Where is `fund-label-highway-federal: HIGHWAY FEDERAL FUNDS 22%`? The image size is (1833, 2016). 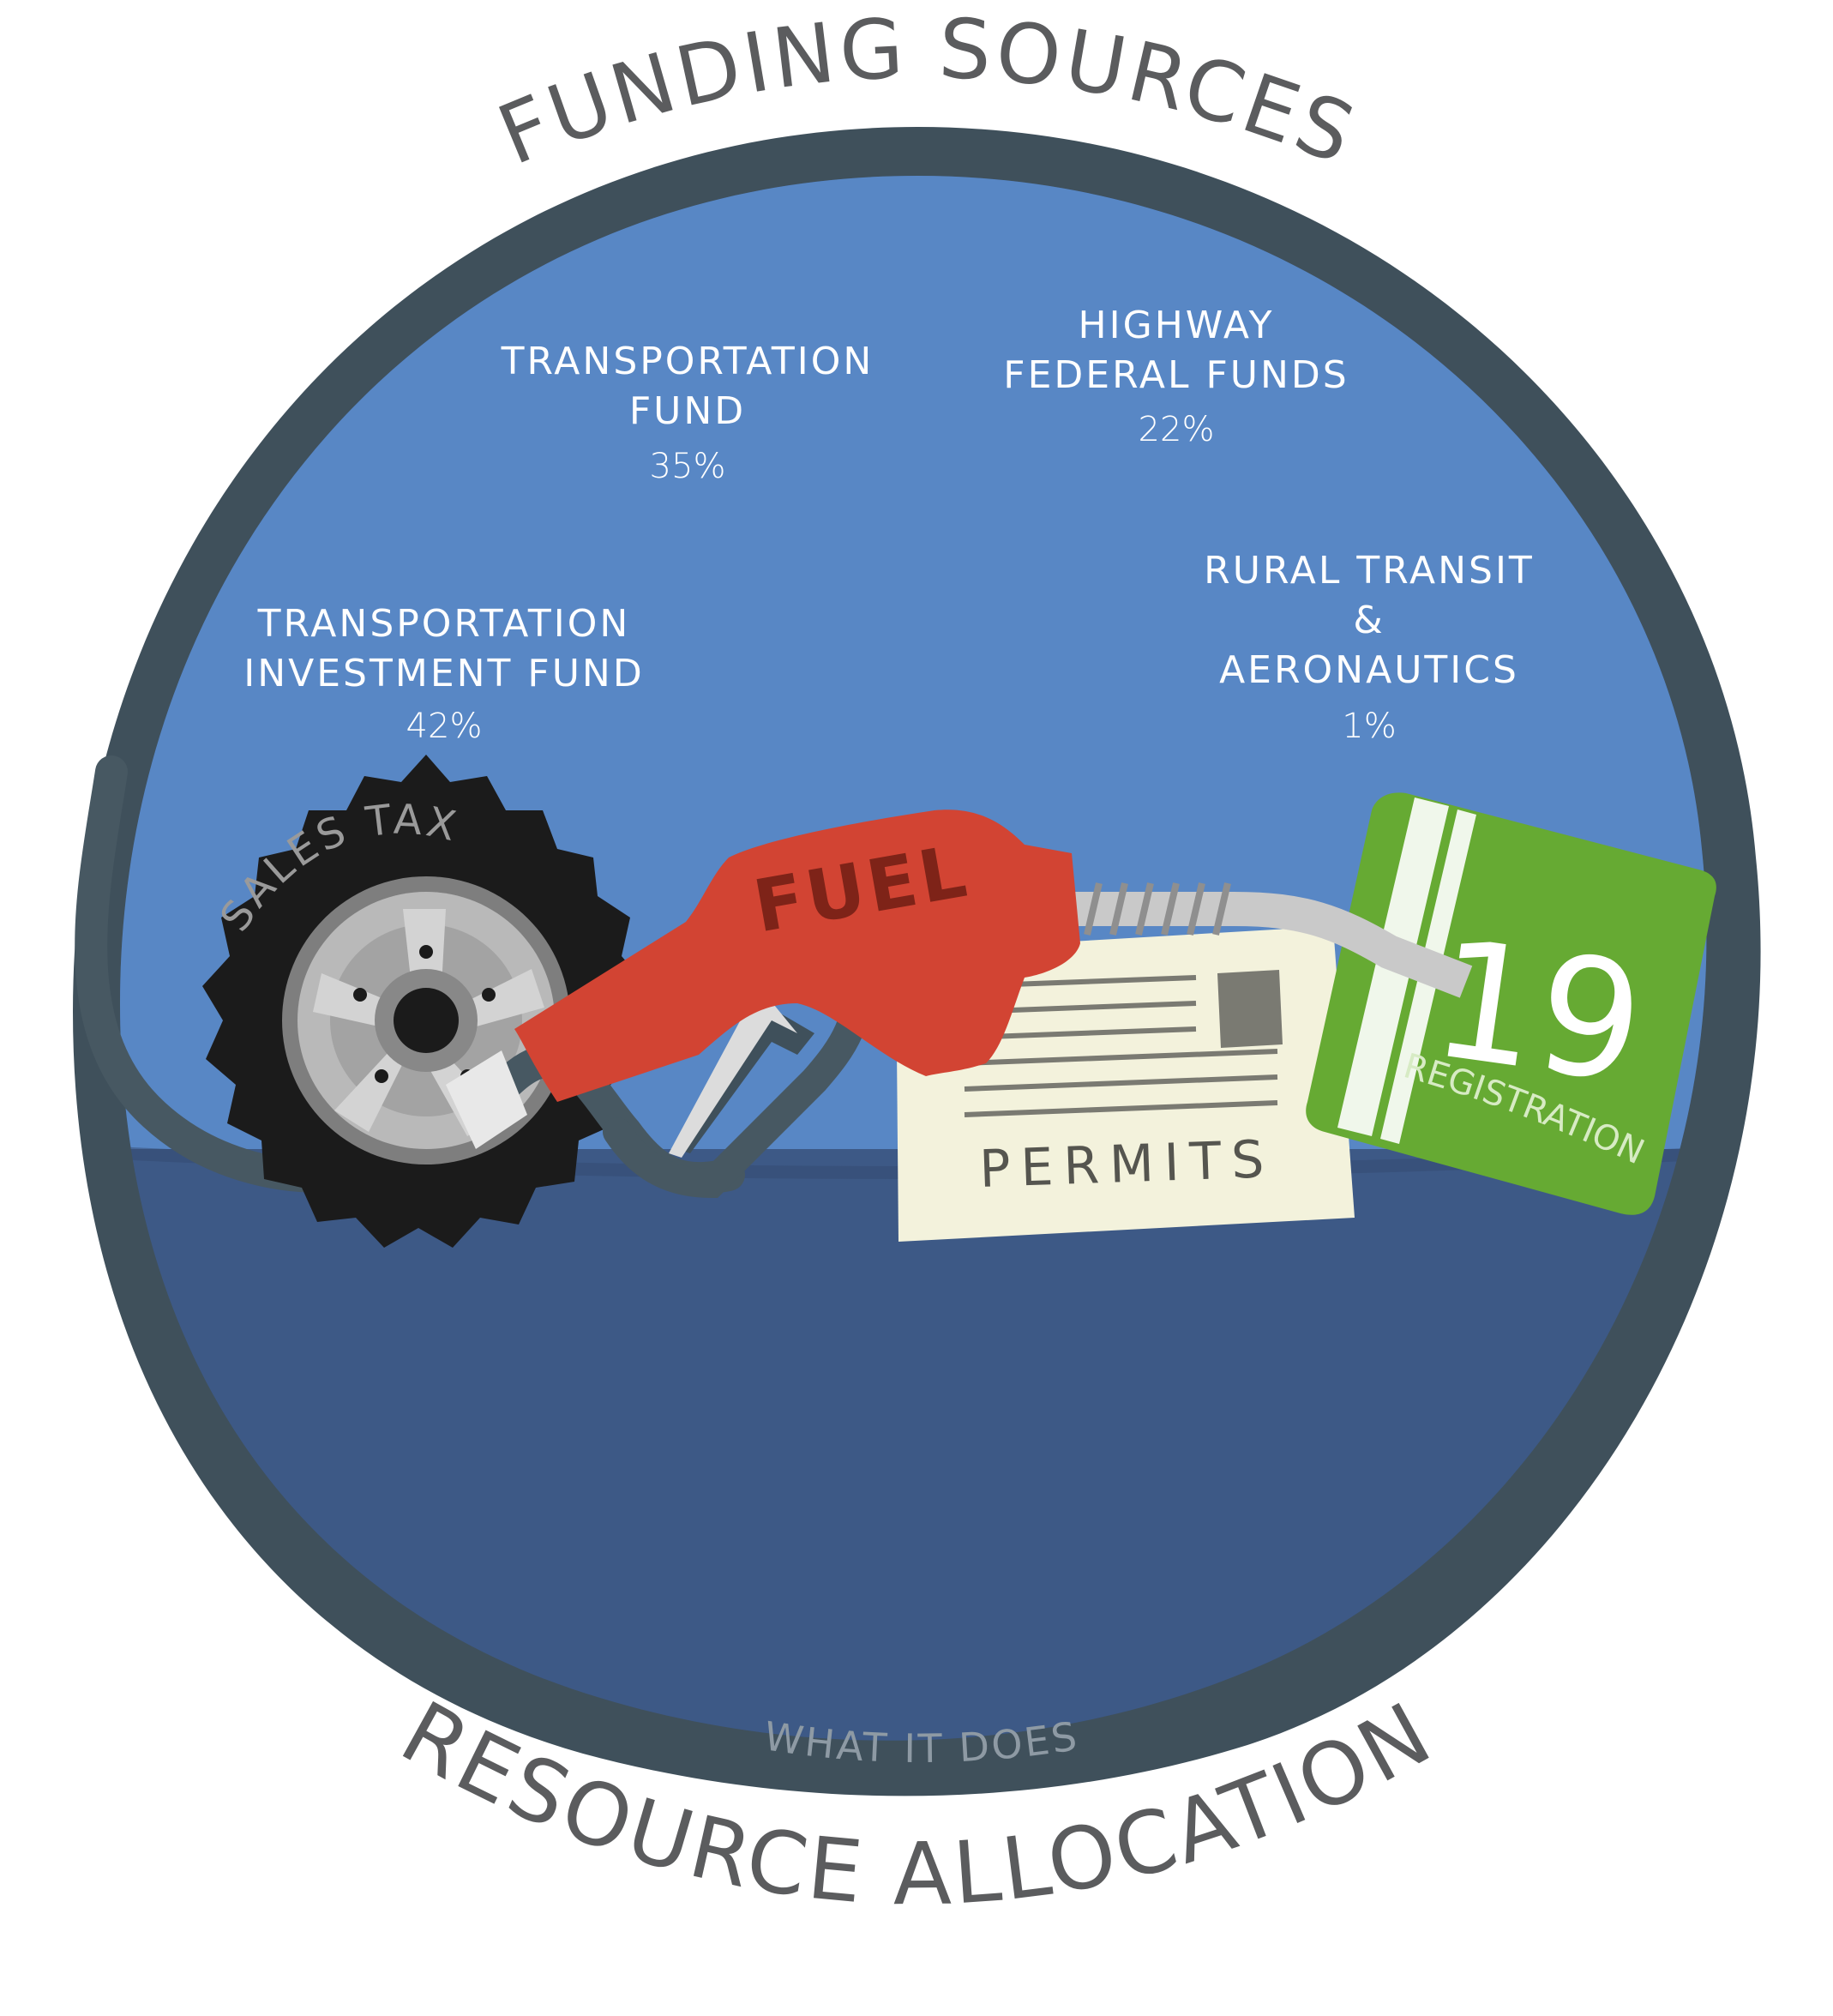
fund-label-highway-federal: HIGHWAY FEDERAL FUNDS 22% is located at coordinates (1176, 376).